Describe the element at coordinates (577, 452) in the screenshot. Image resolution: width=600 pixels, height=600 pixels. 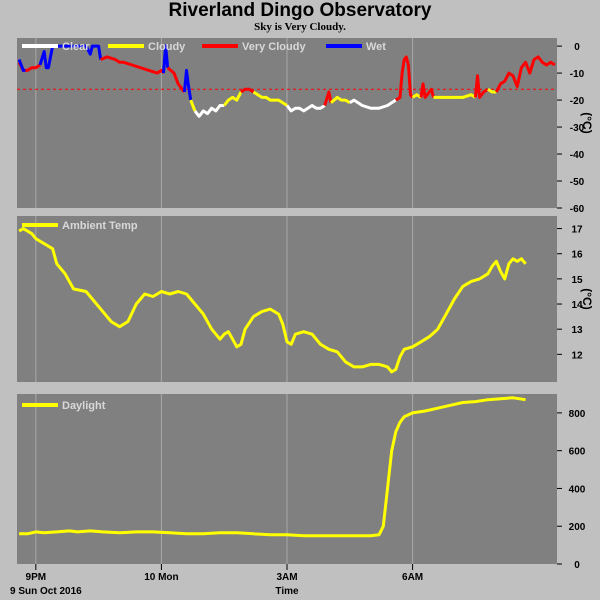
I see `y-tick-label: 600` at that location.